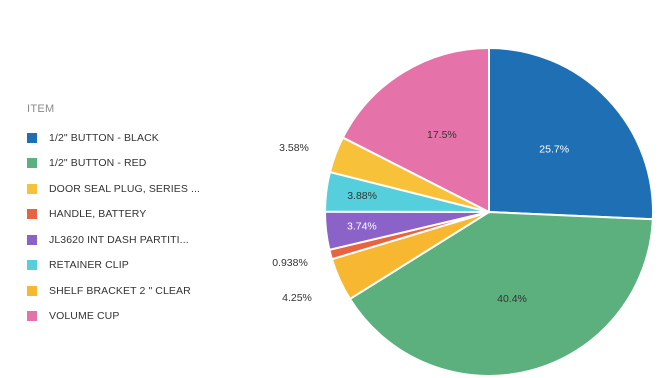 This screenshot has width=659, height=378. What do you see at coordinates (442, 135) in the screenshot?
I see `slice-value-label: 17.5%` at bounding box center [442, 135].